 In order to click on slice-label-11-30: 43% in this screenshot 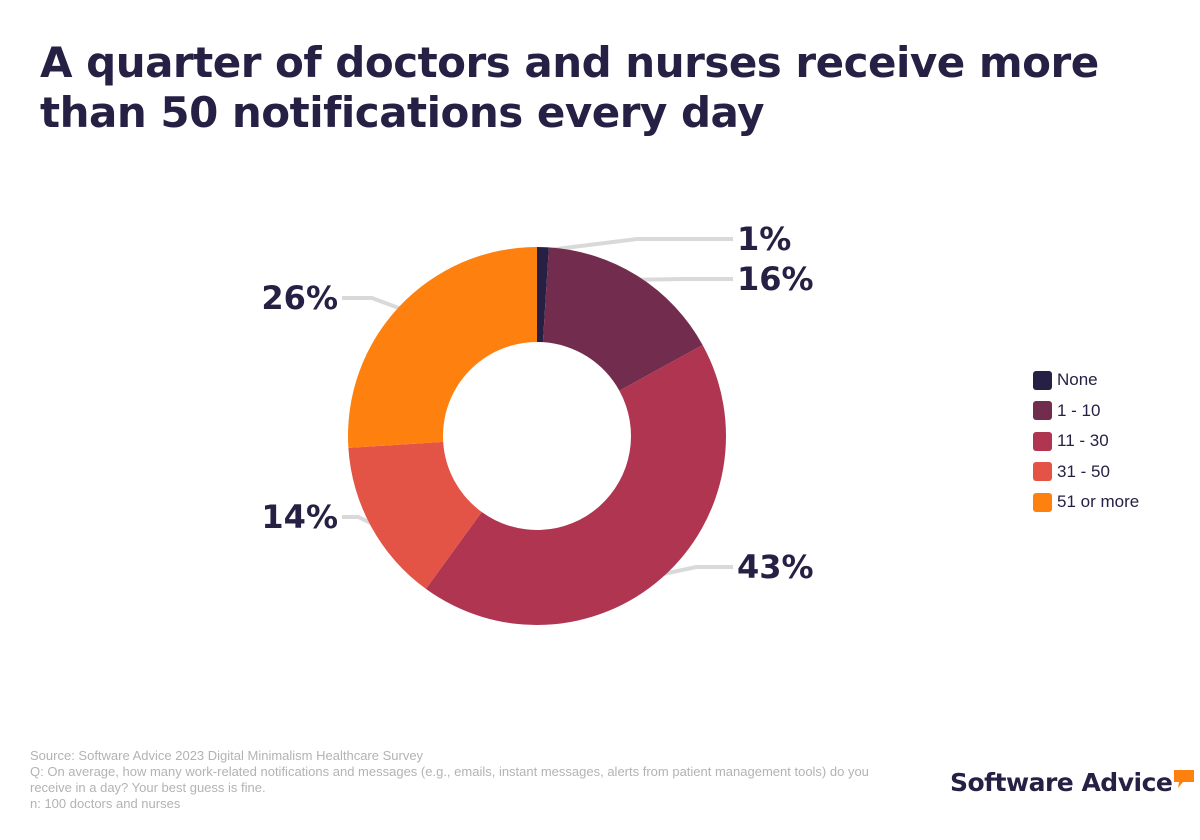, I will do `click(775, 567)`.